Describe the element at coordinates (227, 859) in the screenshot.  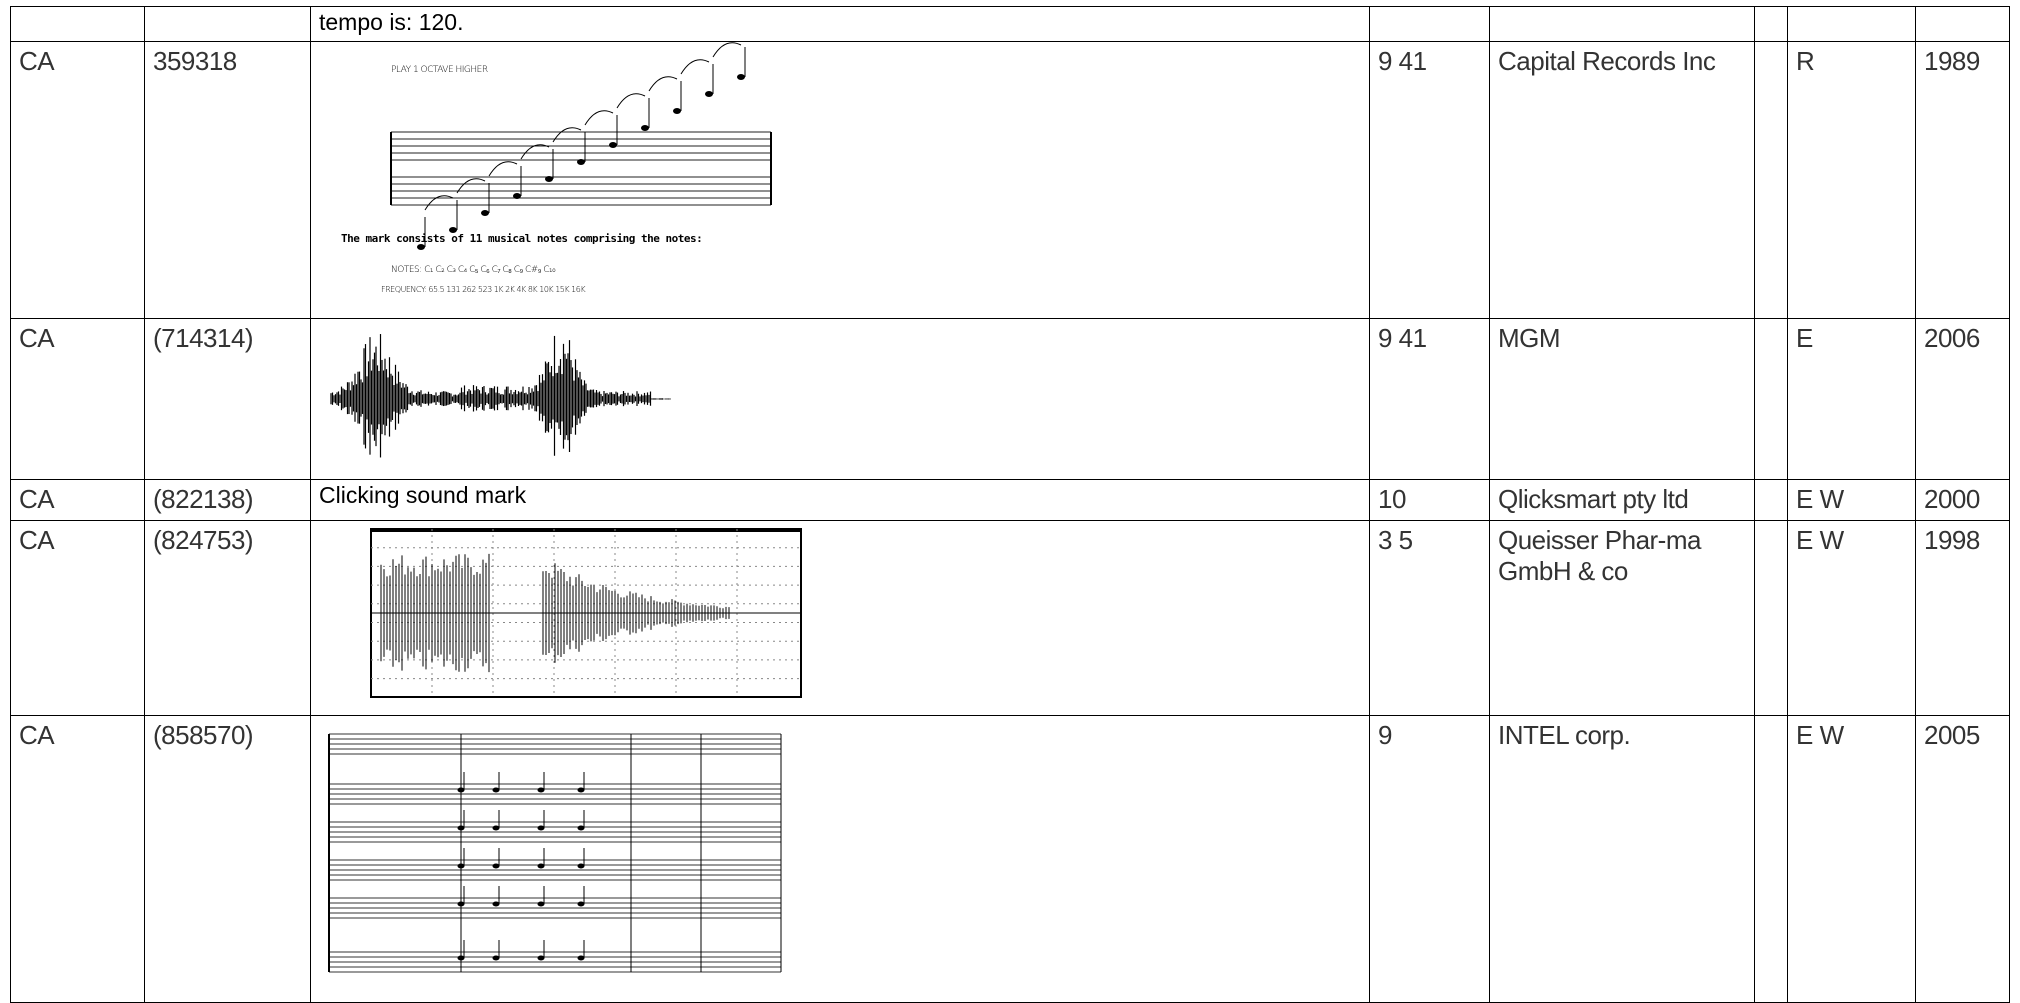
I see `cell: (858570)` at that location.